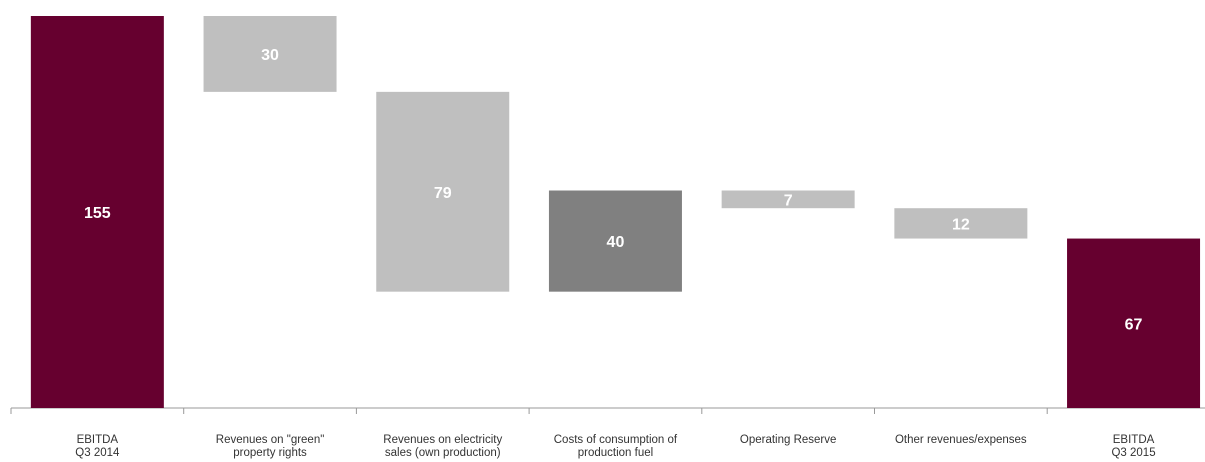 The image size is (1205, 462). Describe the element at coordinates (1133, 453) in the screenshot. I see `category-label-line: Q3 2015` at that location.